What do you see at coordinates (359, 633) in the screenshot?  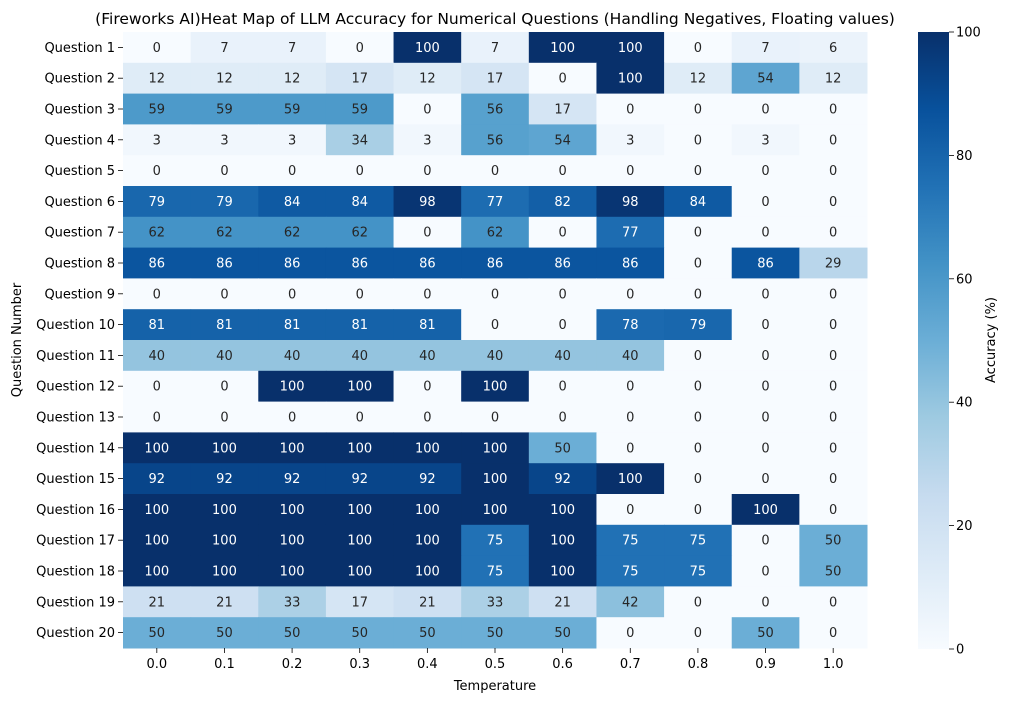 I see `cell-value-label: 50` at bounding box center [359, 633].